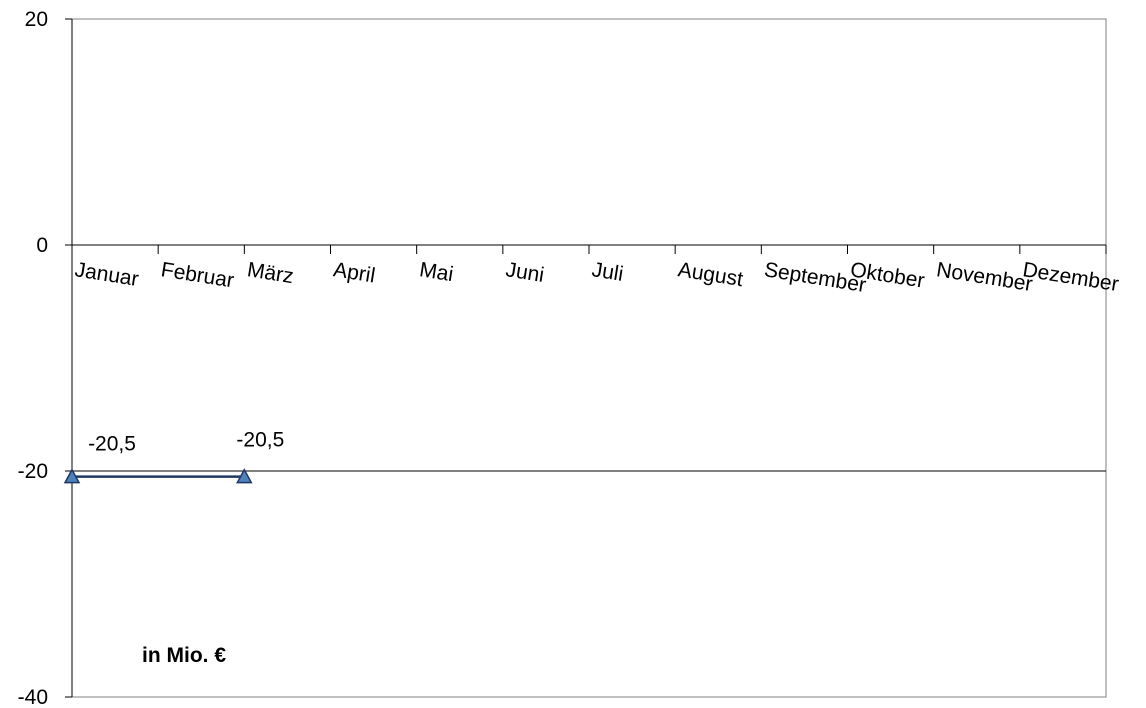 Image resolution: width=1146 pixels, height=708 pixels. I want to click on x-tick-label: August, so click(710, 274).